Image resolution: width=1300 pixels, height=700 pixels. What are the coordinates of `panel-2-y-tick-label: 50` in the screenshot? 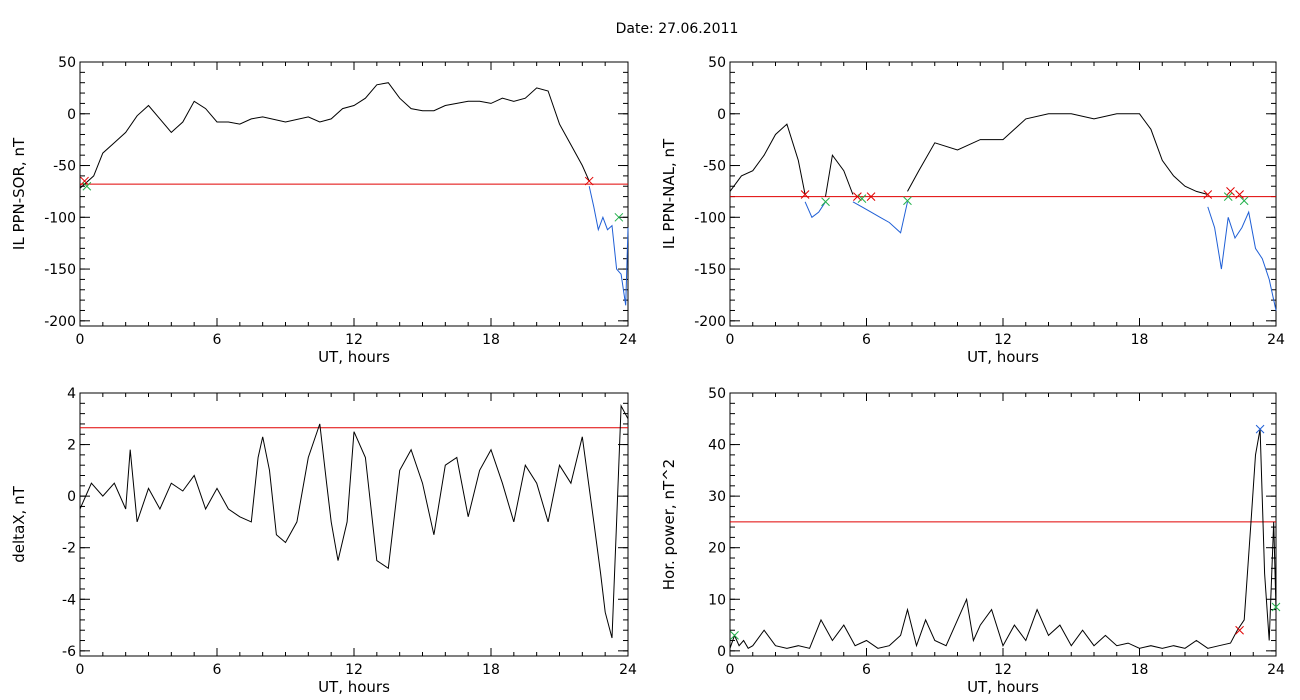 It's located at (717, 63).